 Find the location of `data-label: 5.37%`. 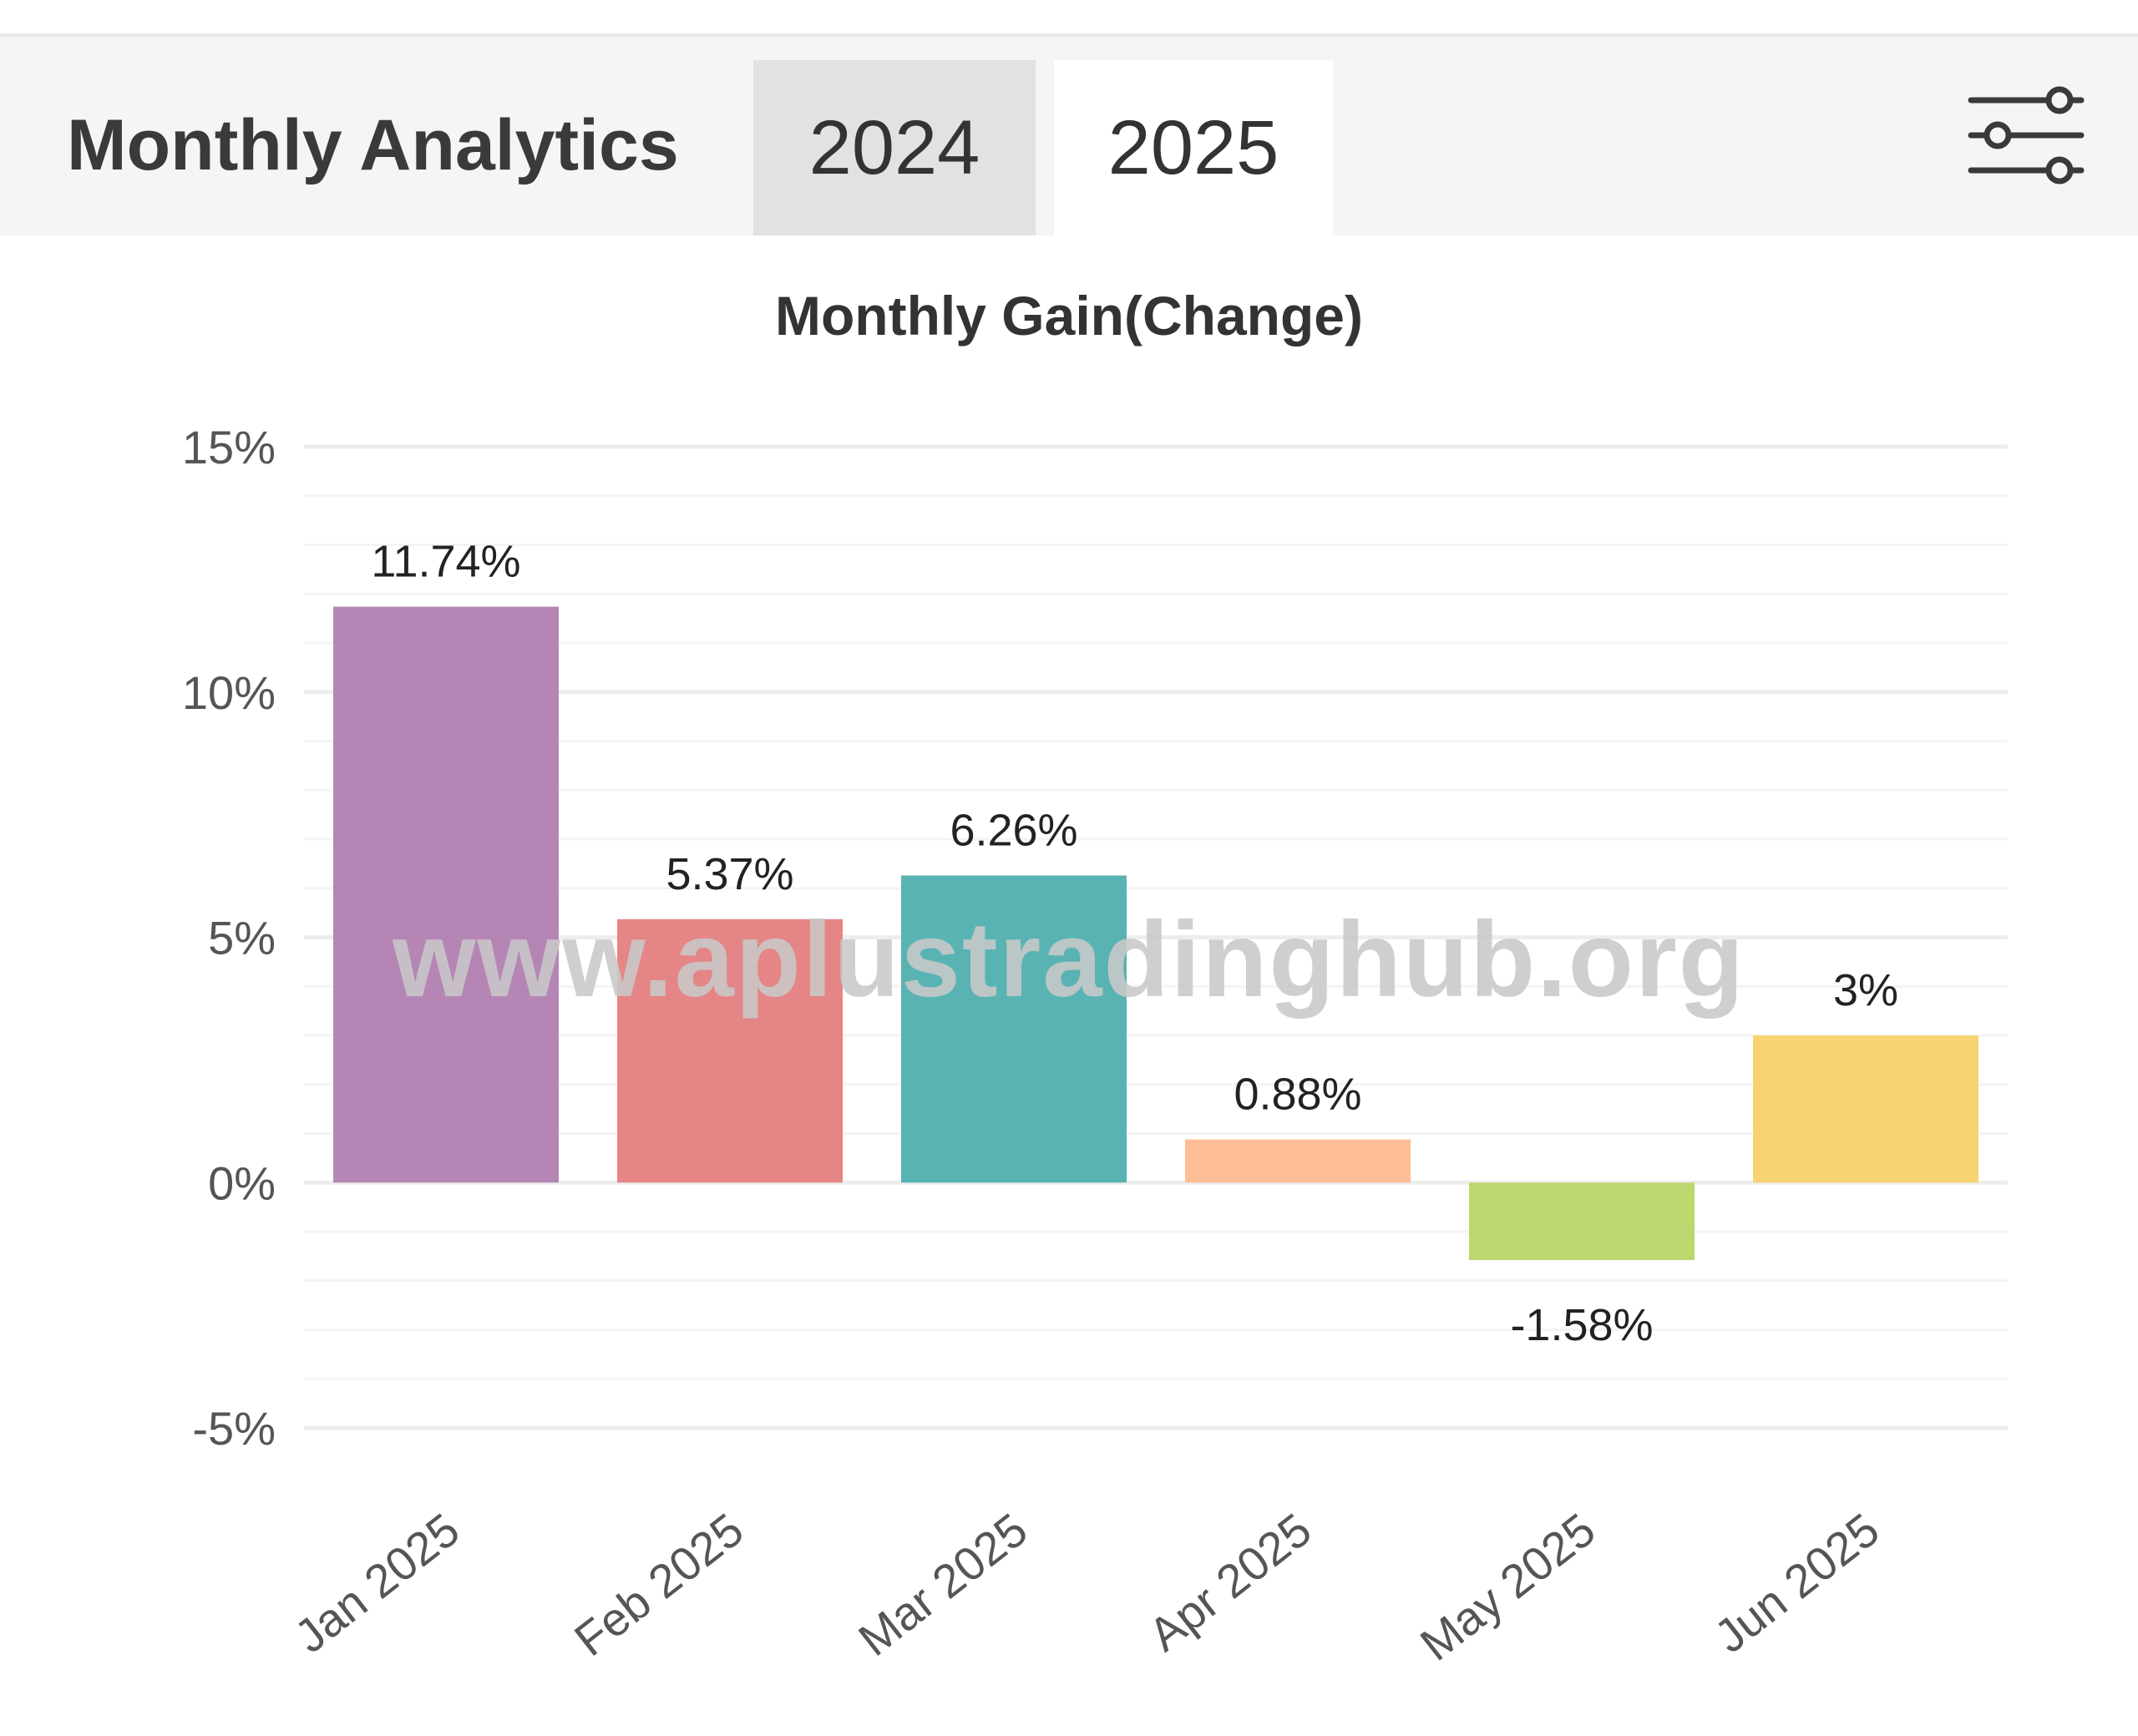

data-label: 5.37% is located at coordinates (729, 874).